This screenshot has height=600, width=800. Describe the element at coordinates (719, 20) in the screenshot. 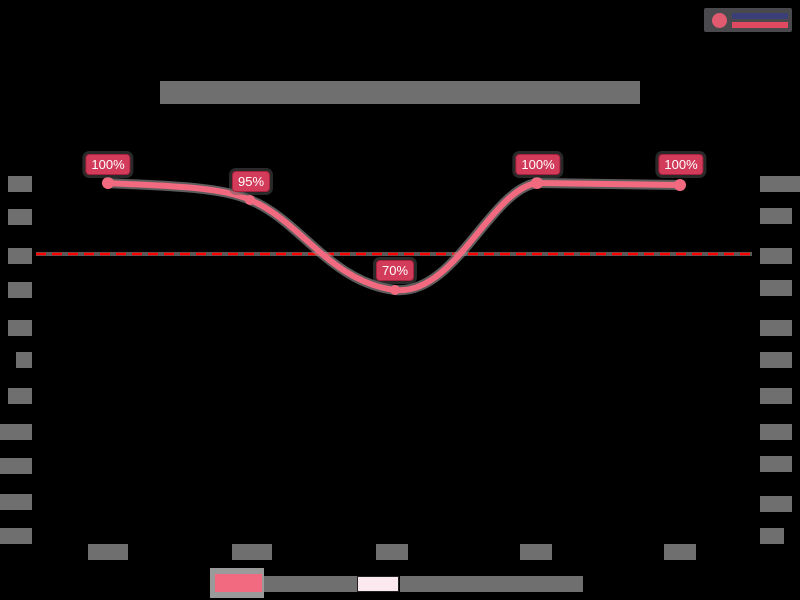

I see `globe-icon` at that location.